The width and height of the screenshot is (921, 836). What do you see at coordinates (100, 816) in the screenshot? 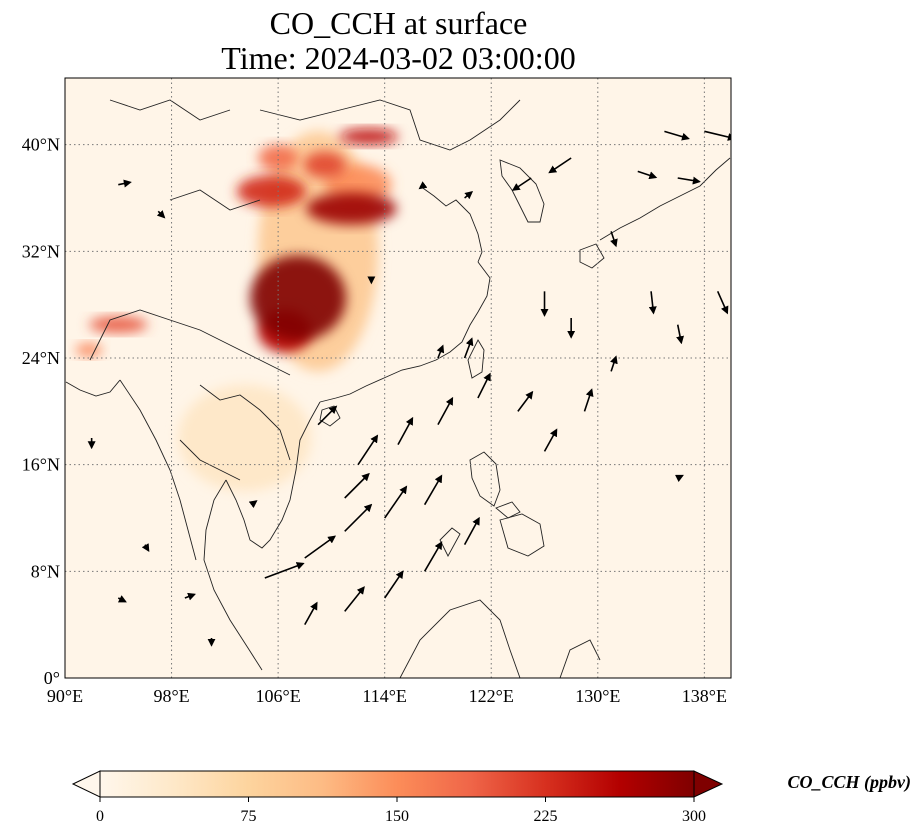
I see `colorbar-tick-label-0: 0` at bounding box center [100, 816].